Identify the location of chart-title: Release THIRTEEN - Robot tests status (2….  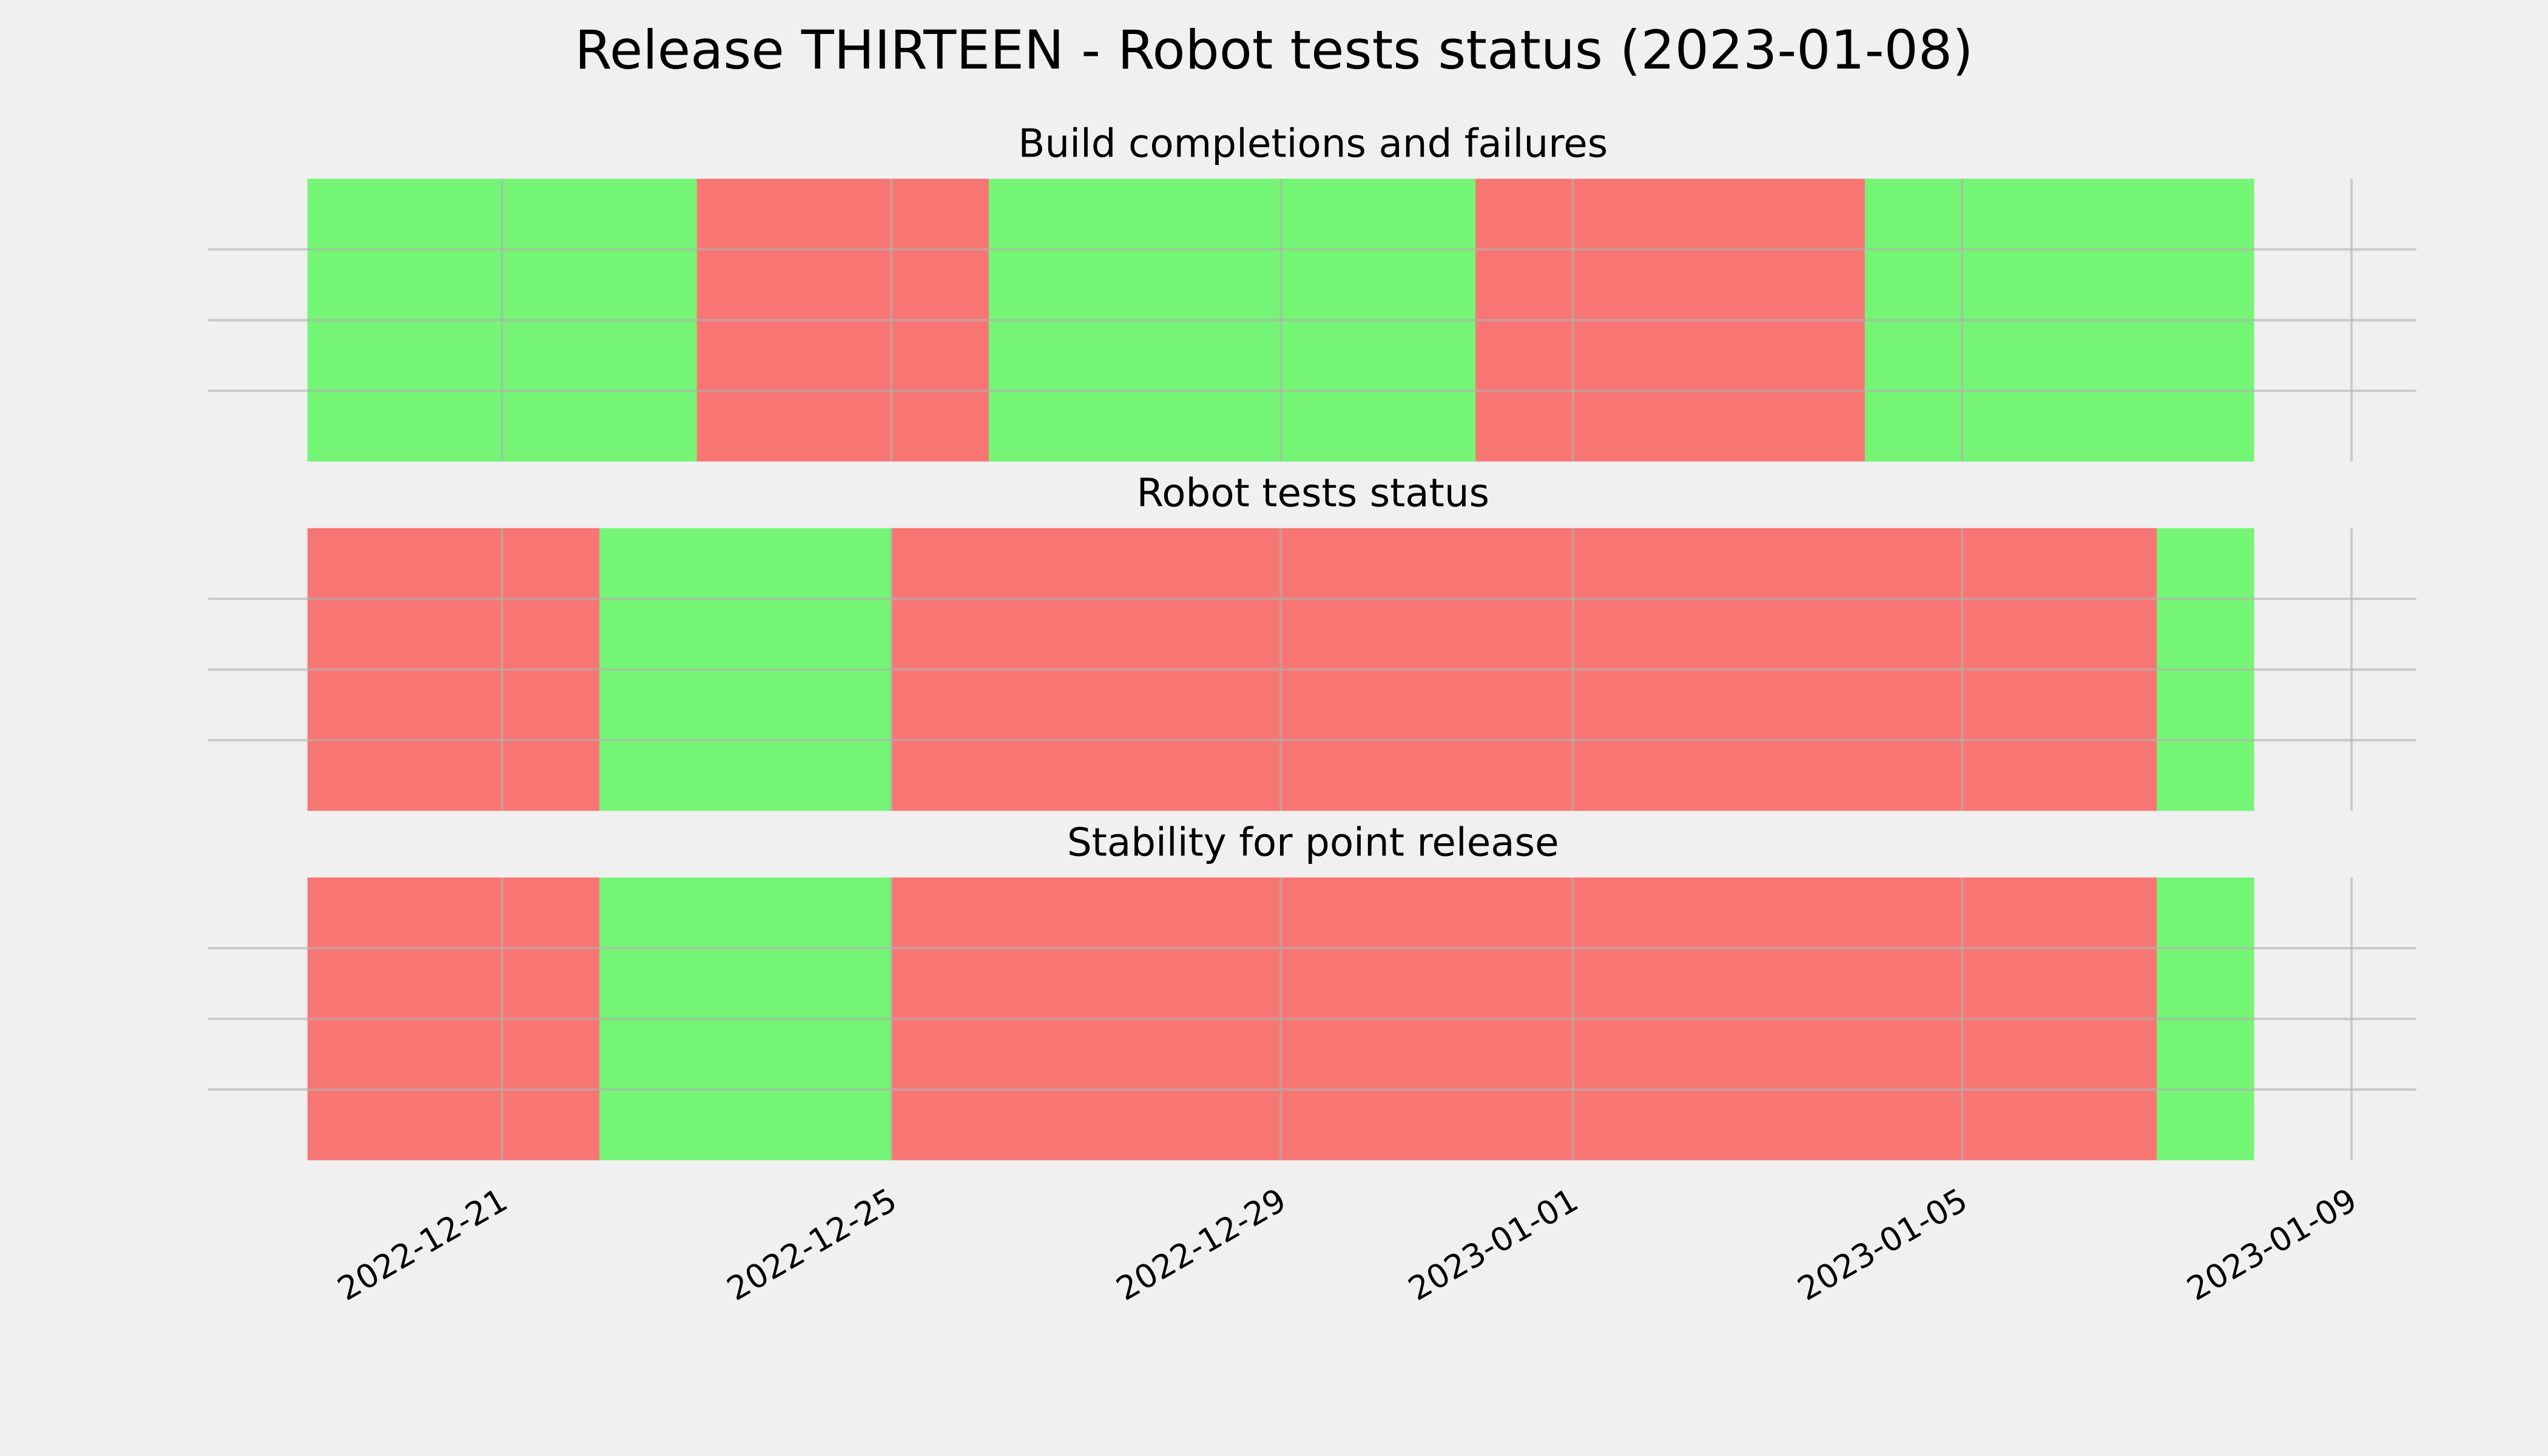
(1274, 50).